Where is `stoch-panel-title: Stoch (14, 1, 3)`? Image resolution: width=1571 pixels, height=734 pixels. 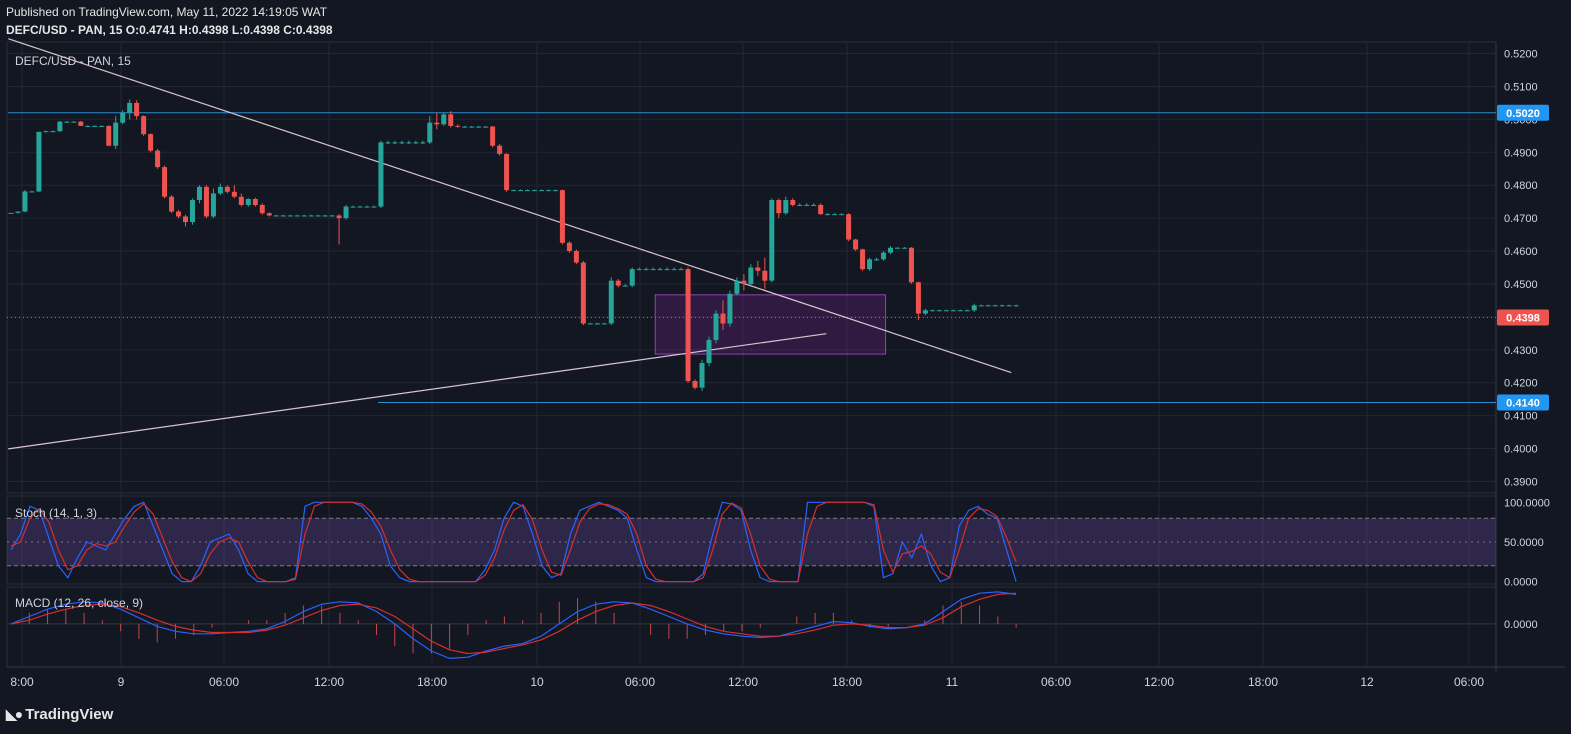 stoch-panel-title: Stoch (14, 1, 3) is located at coordinates (56, 513).